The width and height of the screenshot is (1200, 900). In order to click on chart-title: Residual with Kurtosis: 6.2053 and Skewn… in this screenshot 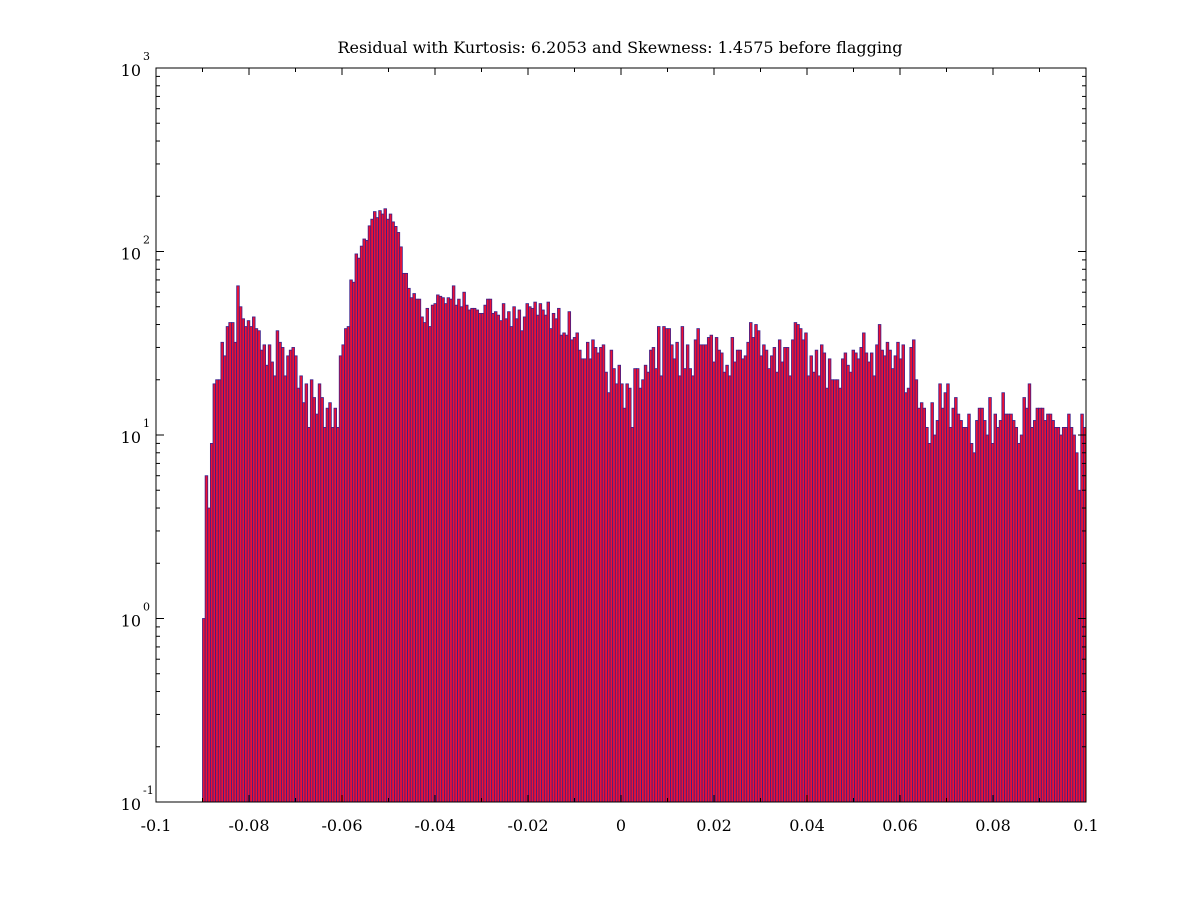, I will do `click(619, 47)`.